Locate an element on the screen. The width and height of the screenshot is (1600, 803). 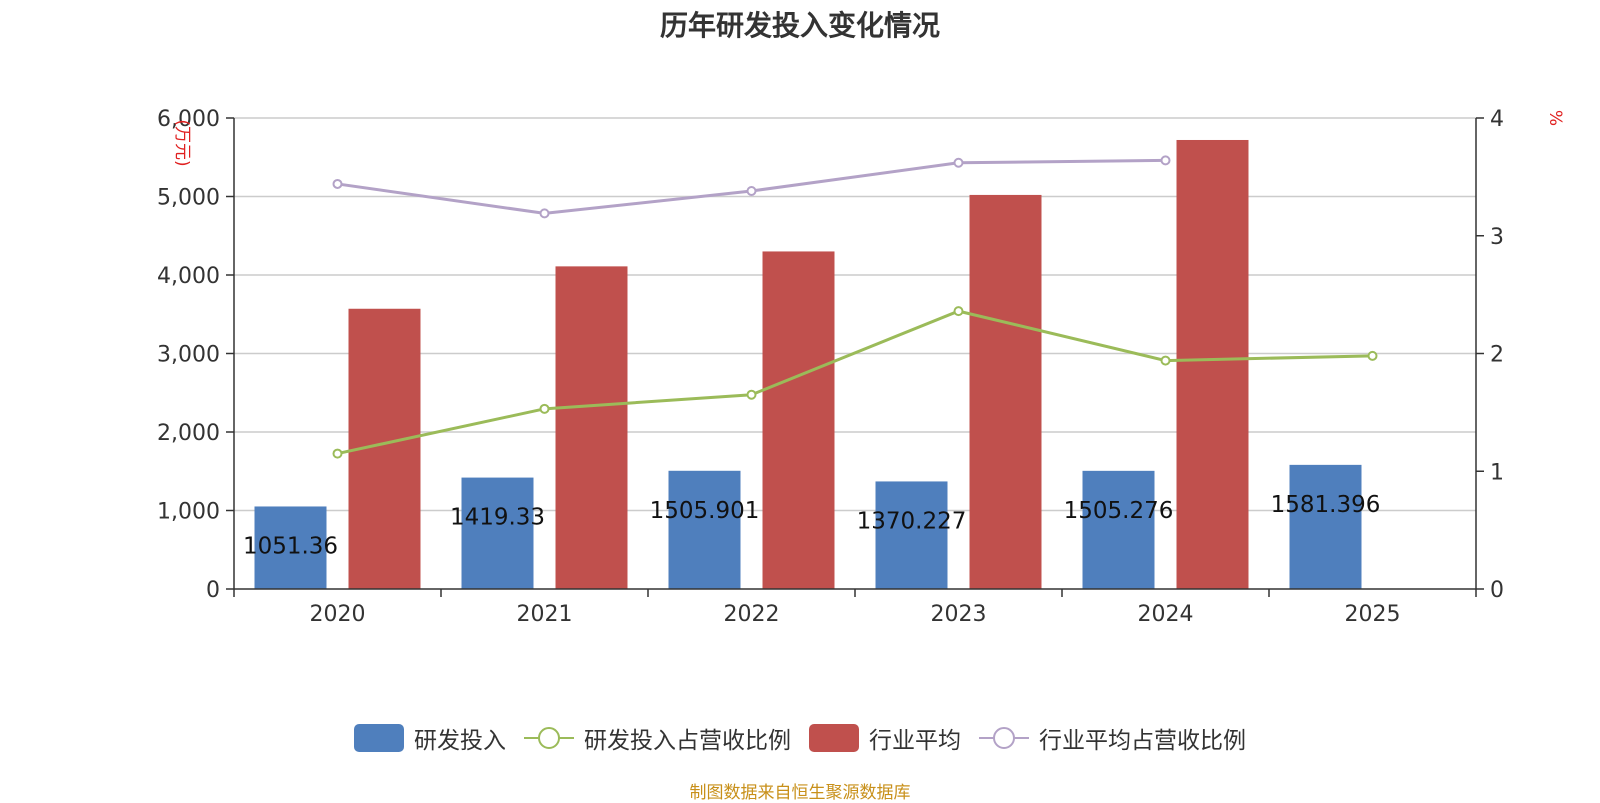
bar-data-label: 1505.901 is located at coordinates (705, 511).